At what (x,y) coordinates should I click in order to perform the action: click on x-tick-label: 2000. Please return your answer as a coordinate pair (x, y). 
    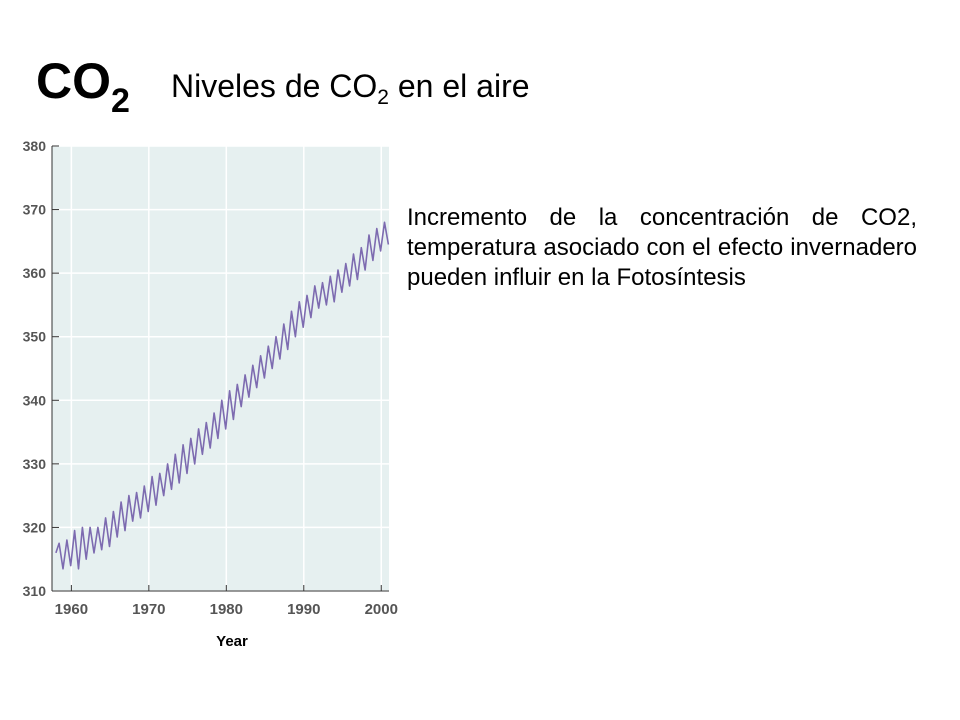
    Looking at the image, I should click on (381, 609).